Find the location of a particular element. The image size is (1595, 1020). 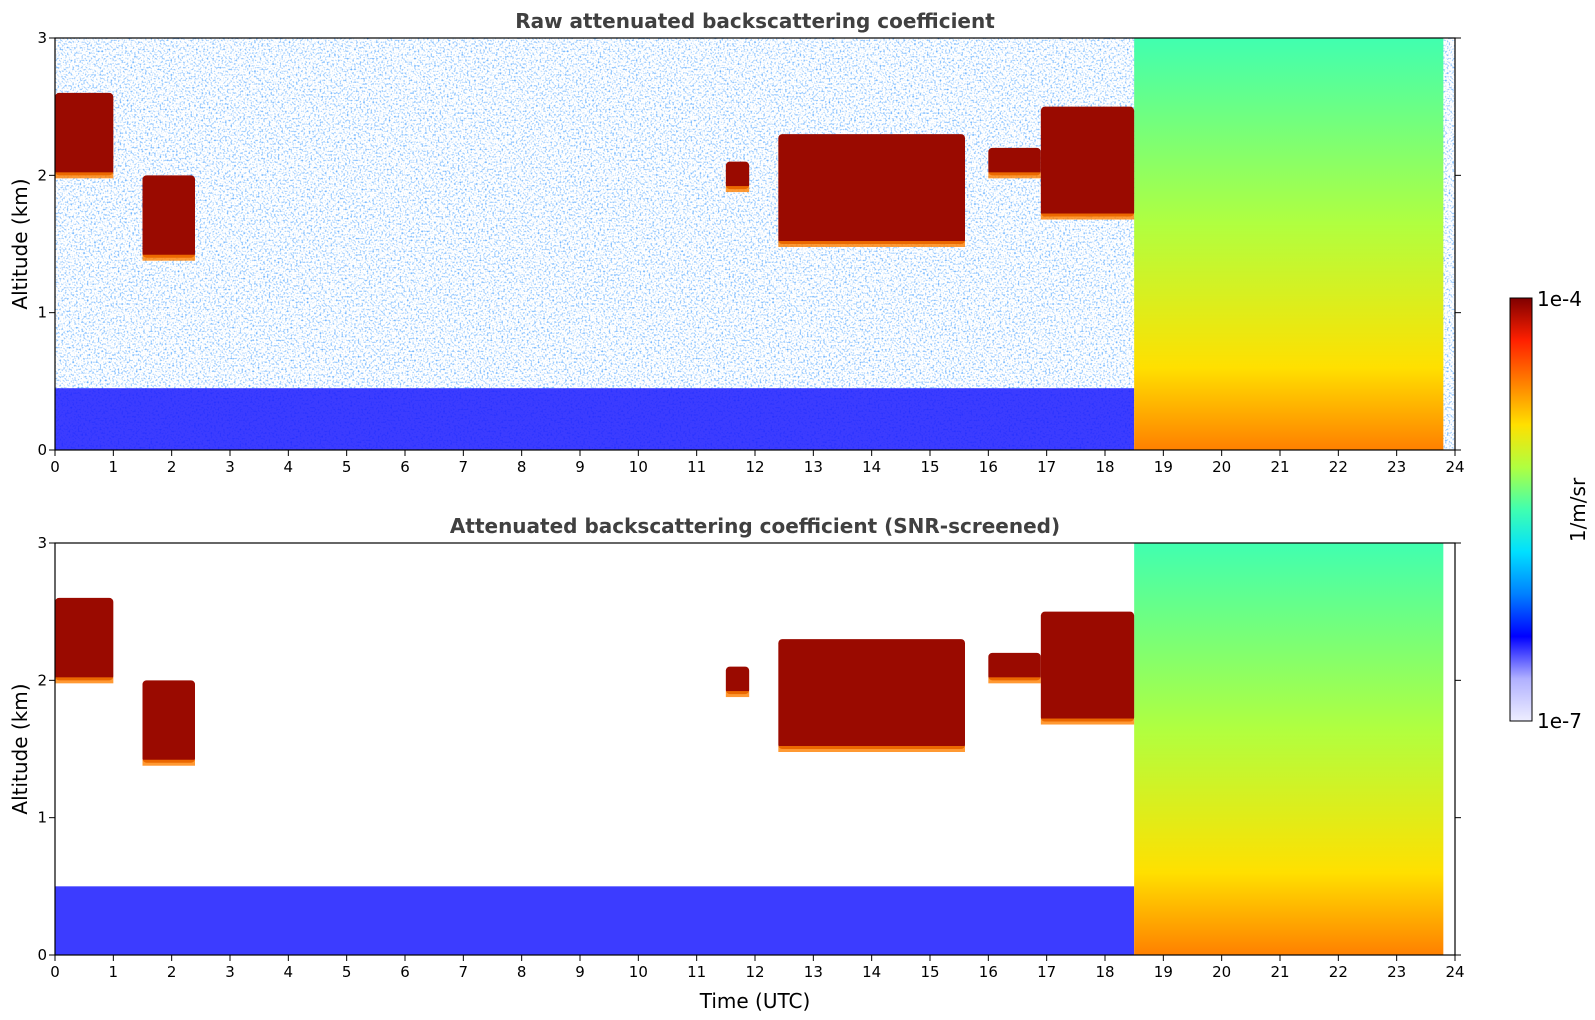

colorbar: 1e-4 1e-7 1/m/sr is located at coordinates (1549, 510).